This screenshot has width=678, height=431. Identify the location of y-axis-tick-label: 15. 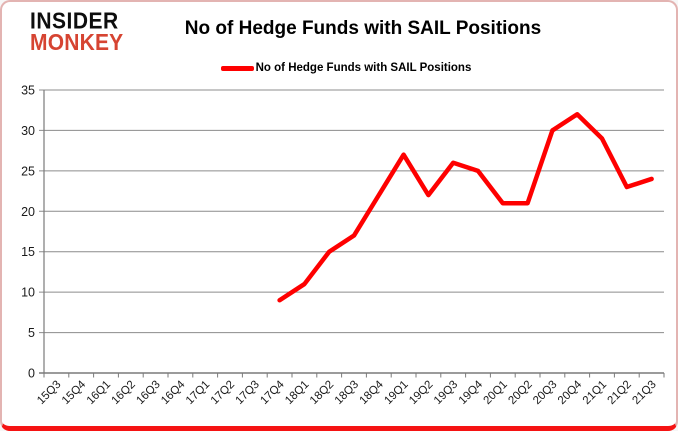
(28, 252).